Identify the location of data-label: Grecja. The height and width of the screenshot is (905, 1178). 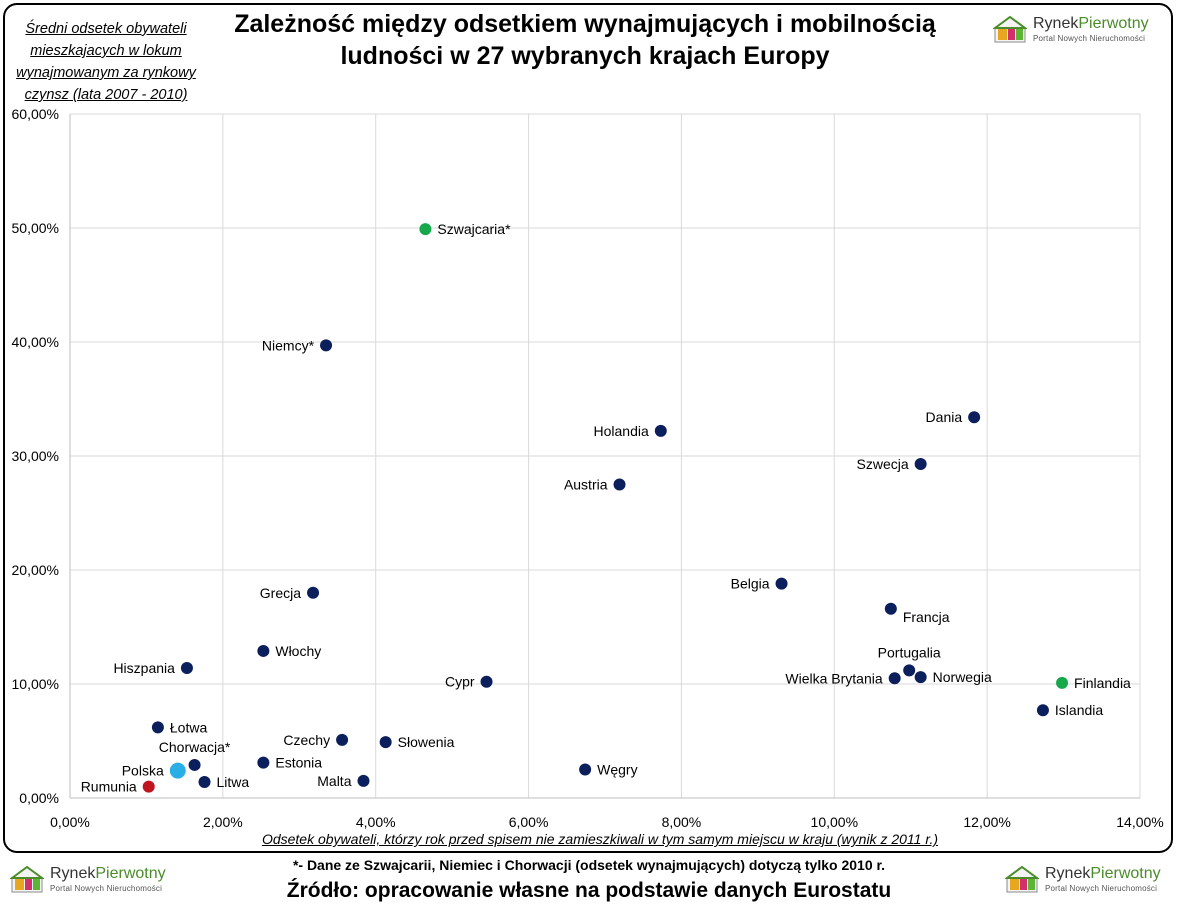
(280, 593).